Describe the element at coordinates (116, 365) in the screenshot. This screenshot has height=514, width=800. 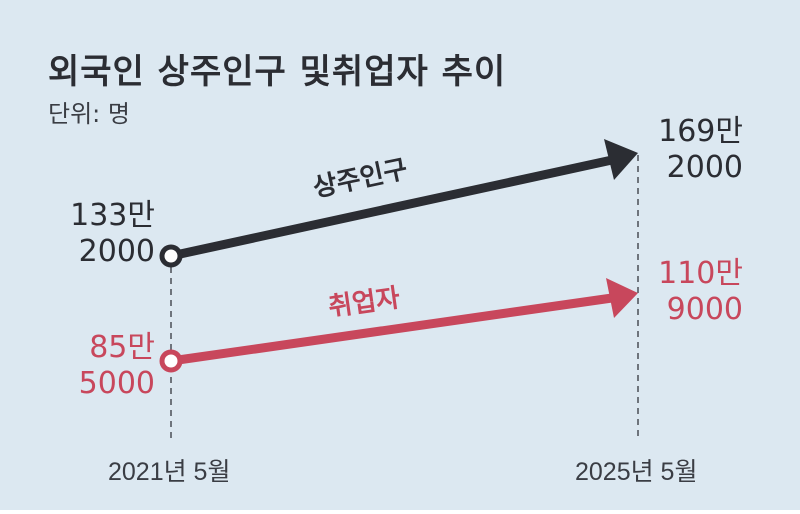
I see `employed-start-value: 85만 5000` at that location.